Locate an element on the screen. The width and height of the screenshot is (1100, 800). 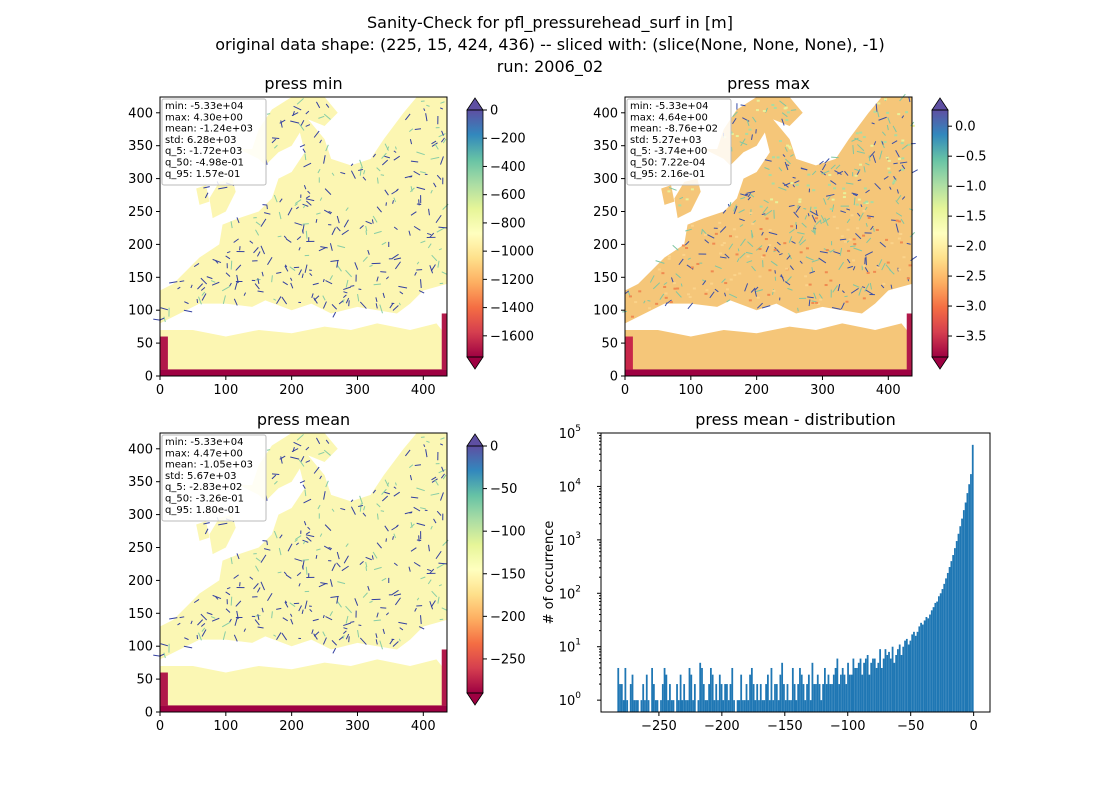
colorbar-tick-label: 0 is located at coordinates (494, 447).